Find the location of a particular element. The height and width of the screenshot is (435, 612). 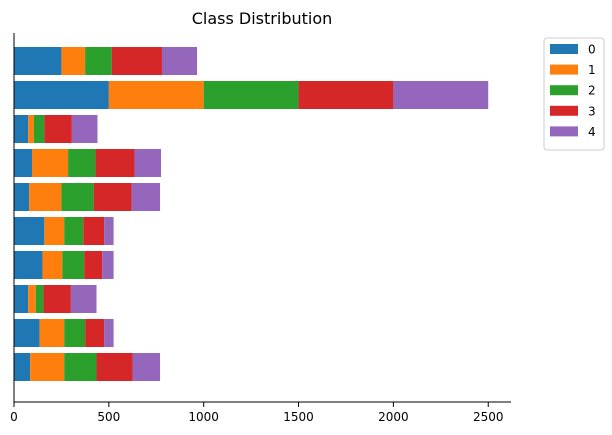

legend: 0 1 2 3 4 is located at coordinates (574, 94).